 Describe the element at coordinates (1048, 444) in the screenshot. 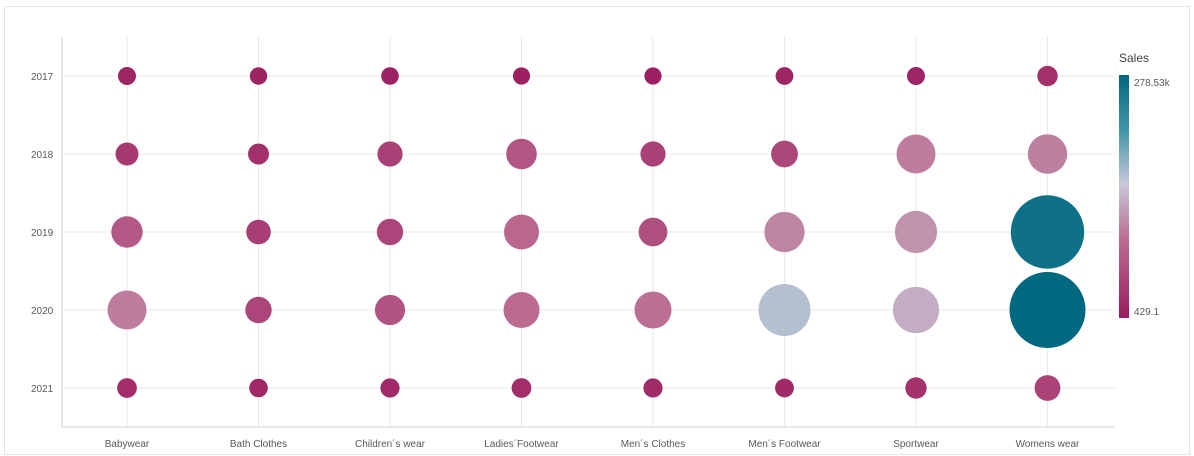

I see `x-tick-label: Womens wear` at that location.